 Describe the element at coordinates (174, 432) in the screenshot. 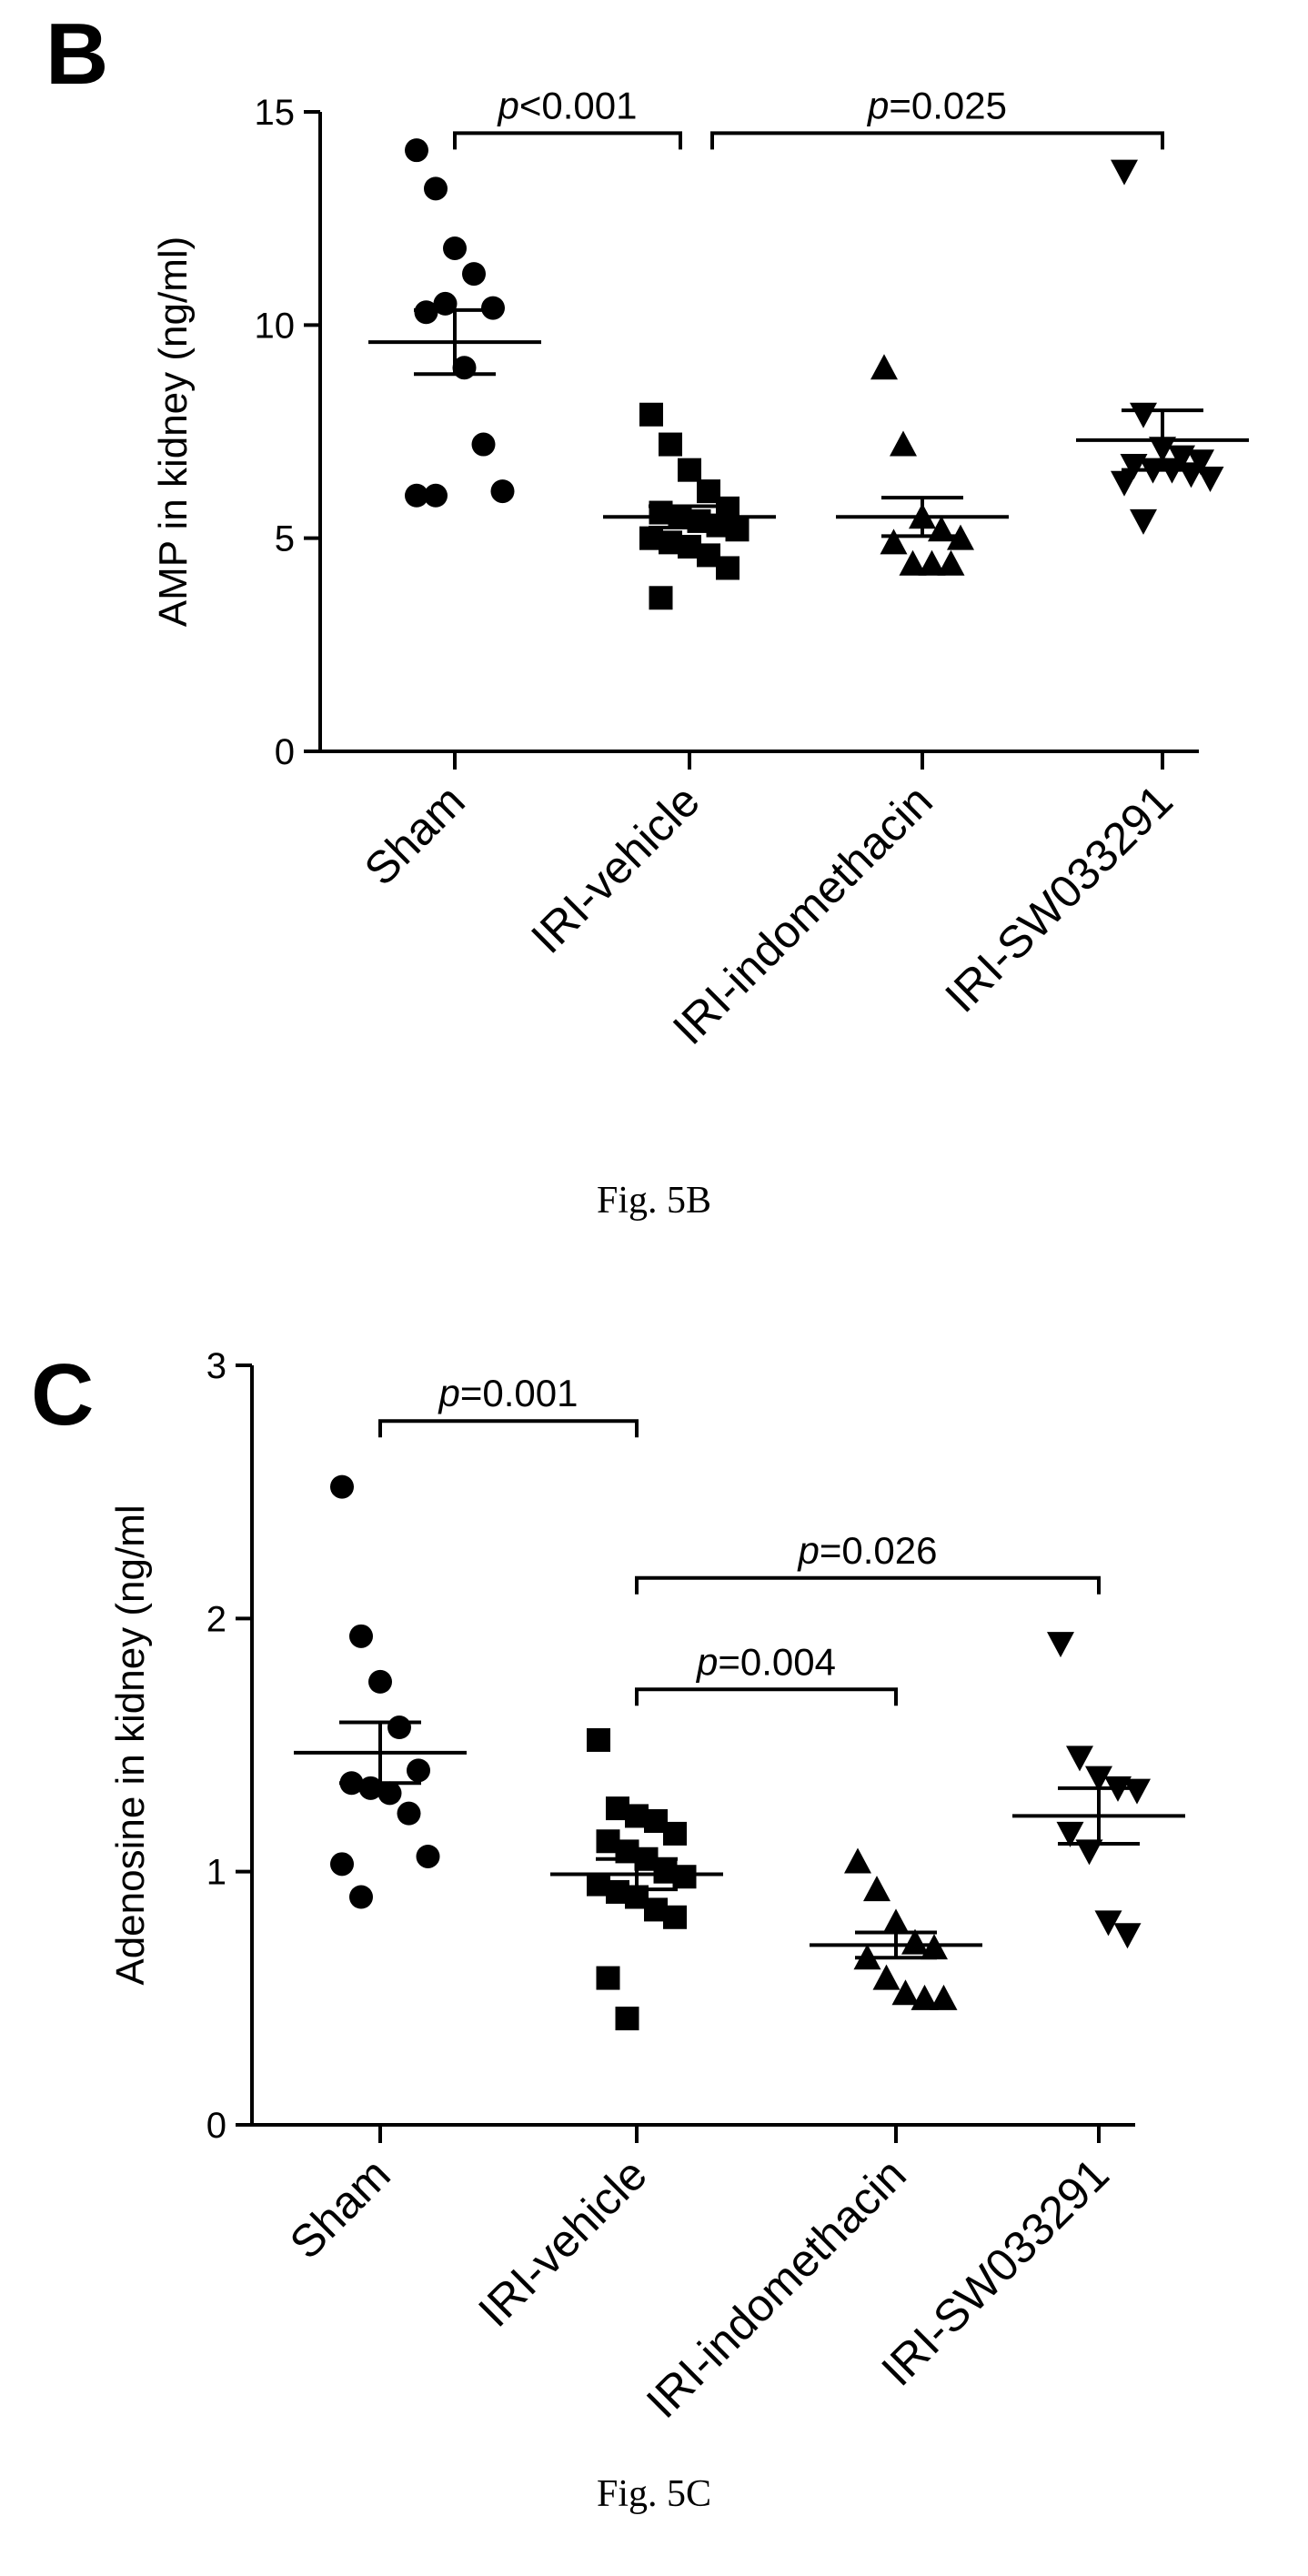

I see `y-axis-label: AMP in kidney (ng/ml)` at that location.